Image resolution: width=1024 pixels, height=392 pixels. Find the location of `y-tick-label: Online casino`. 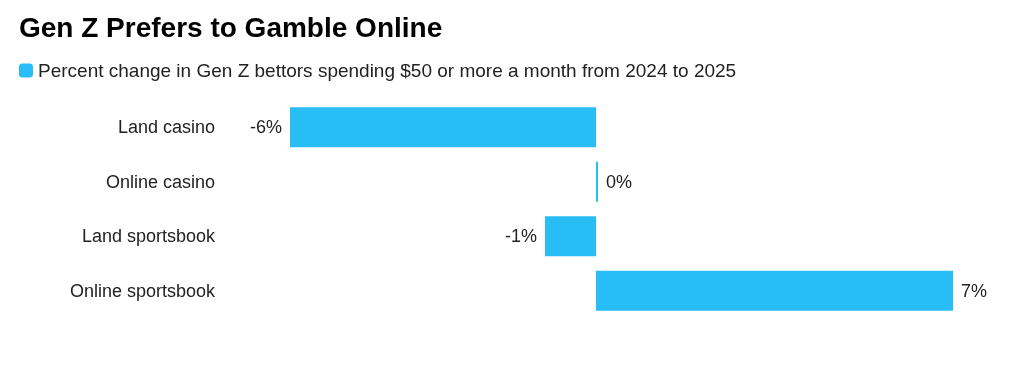

y-tick-label: Online casino is located at coordinates (160, 181).